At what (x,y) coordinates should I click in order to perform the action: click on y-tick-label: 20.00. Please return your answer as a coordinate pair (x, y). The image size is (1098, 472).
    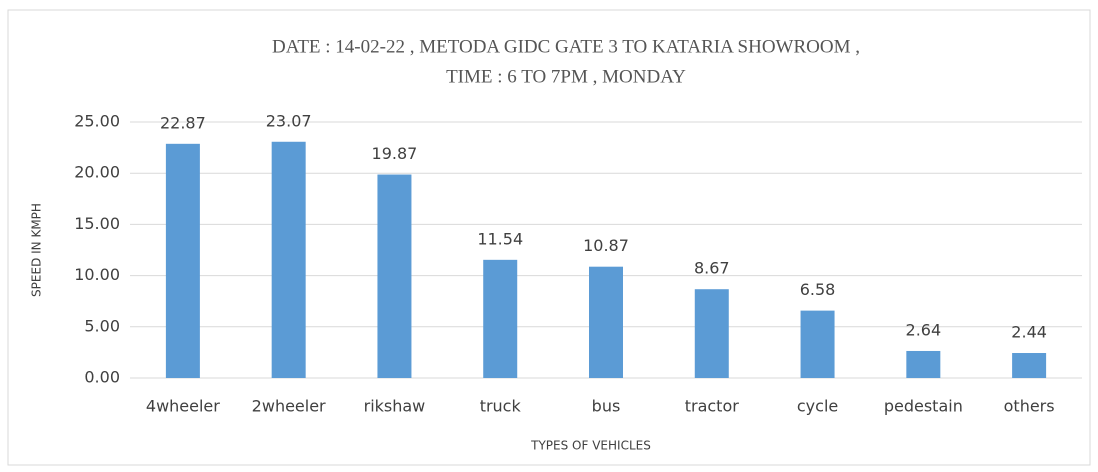
    Looking at the image, I should click on (97, 172).